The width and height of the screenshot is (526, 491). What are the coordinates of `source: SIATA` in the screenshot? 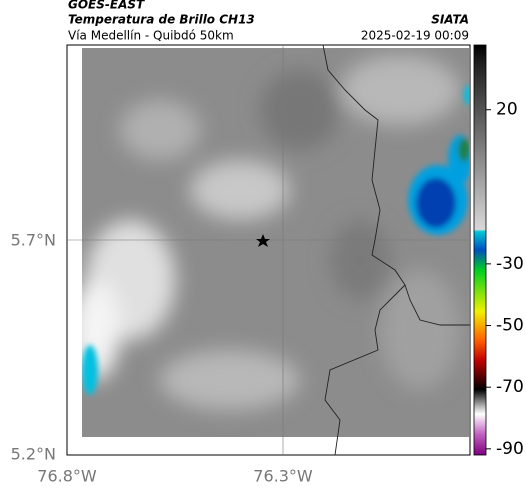 It's located at (450, 20).